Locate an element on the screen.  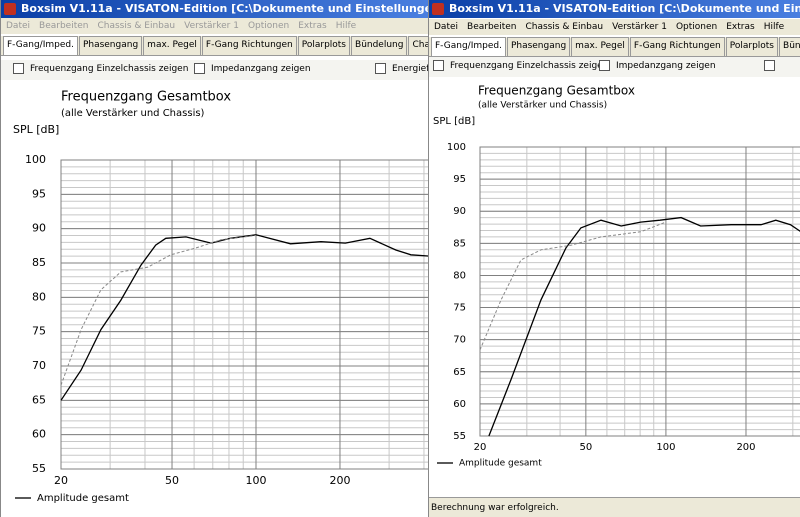
checkbox: Energiefr is located at coordinates (401, 68).